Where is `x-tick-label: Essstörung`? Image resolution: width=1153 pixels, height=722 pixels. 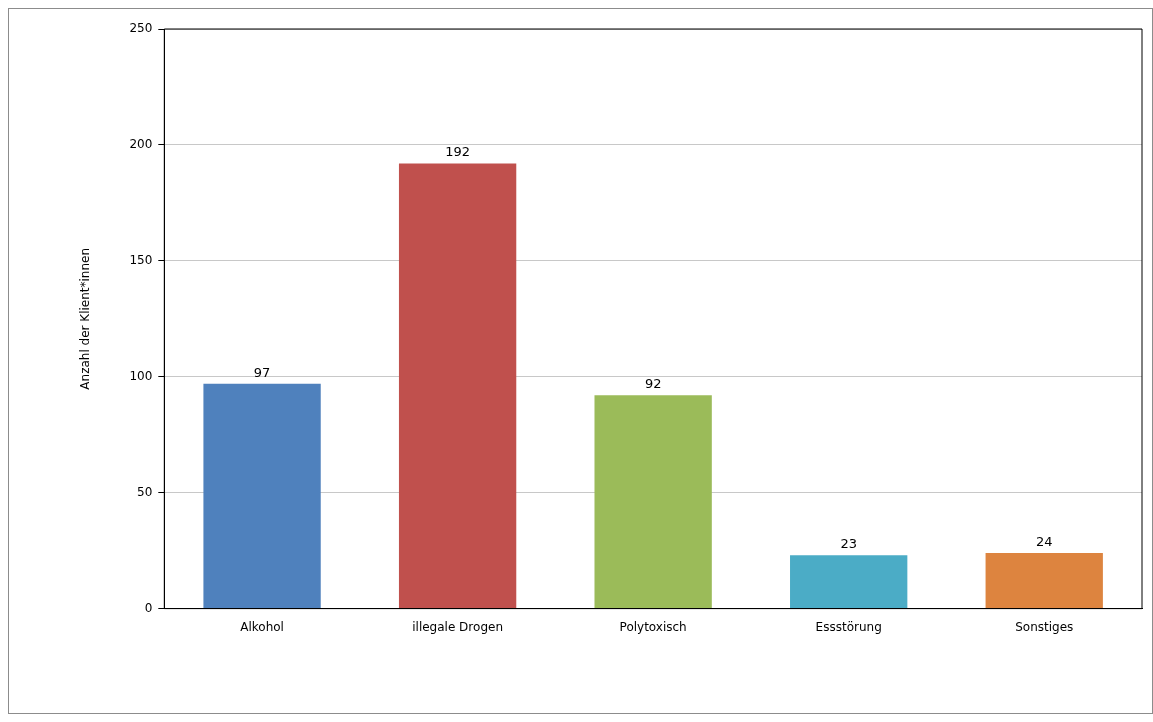
x-tick-label: Essstörung is located at coordinates (848, 626).